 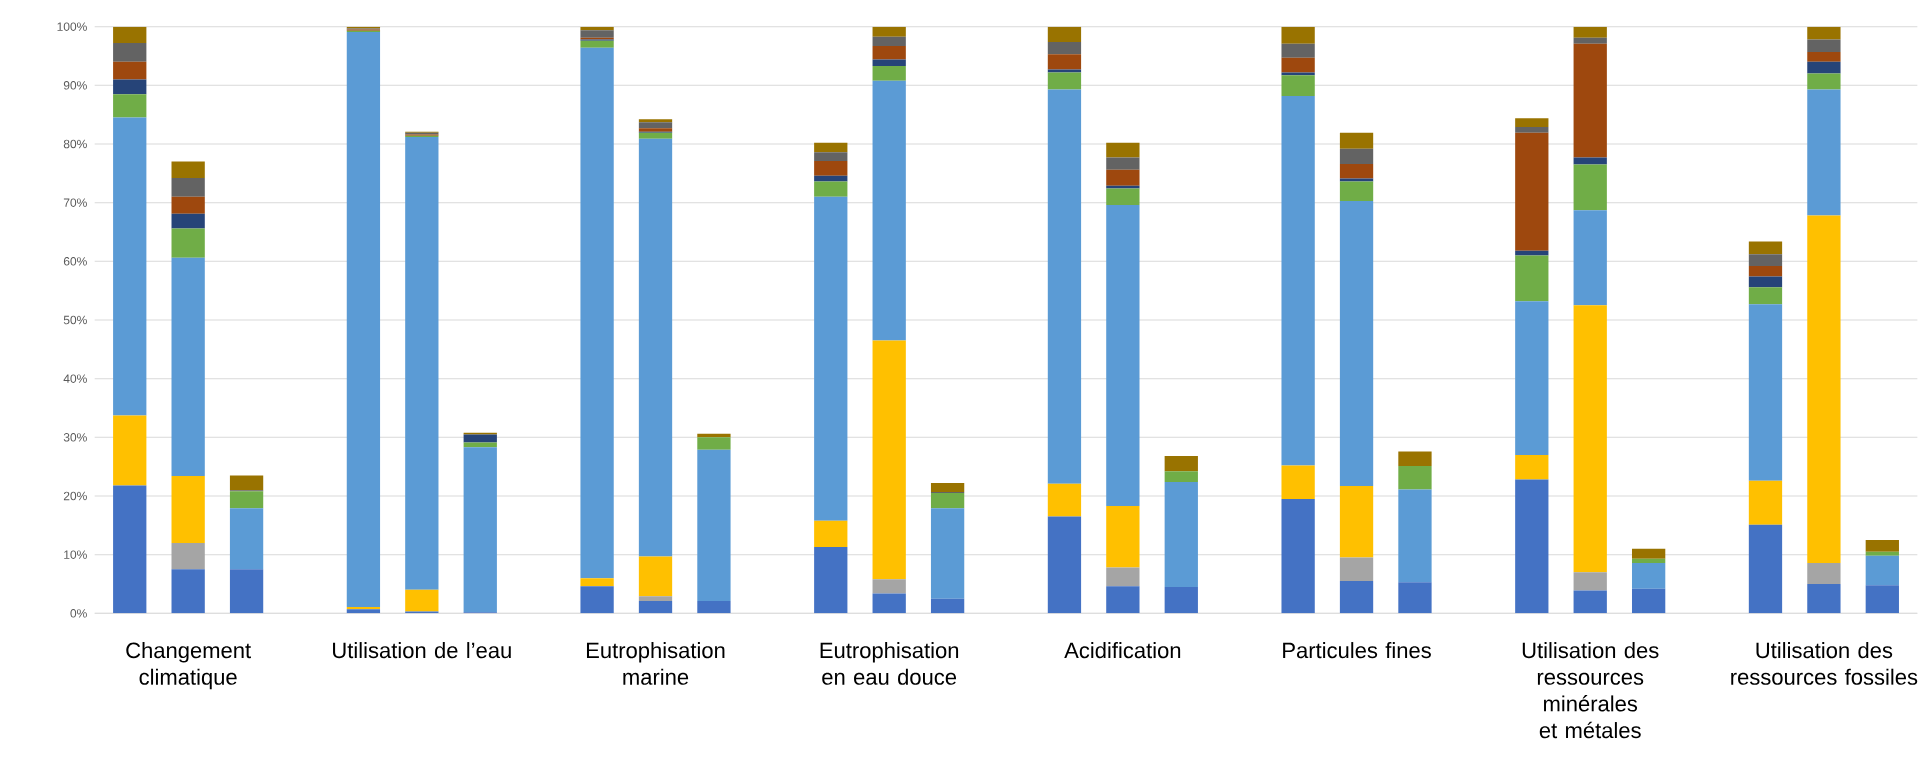 I want to click on y-tick-label: 40%, so click(x=75, y=378).